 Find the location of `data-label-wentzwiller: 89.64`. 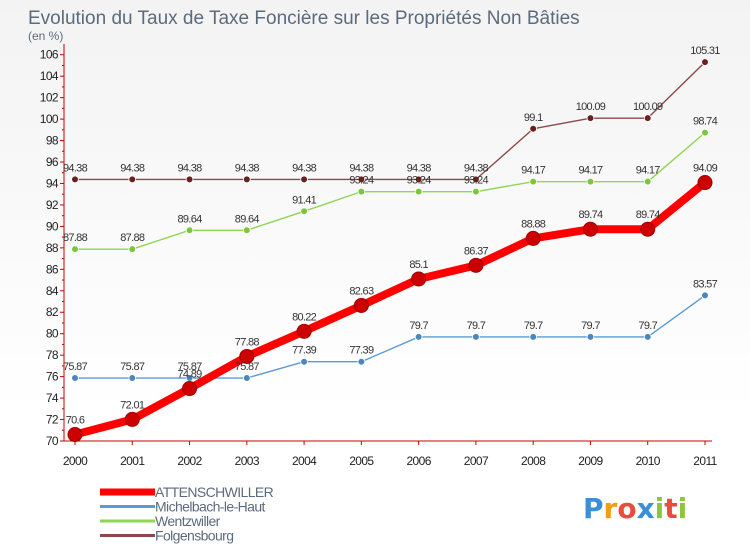

data-label-wentzwiller: 89.64 is located at coordinates (190, 219).